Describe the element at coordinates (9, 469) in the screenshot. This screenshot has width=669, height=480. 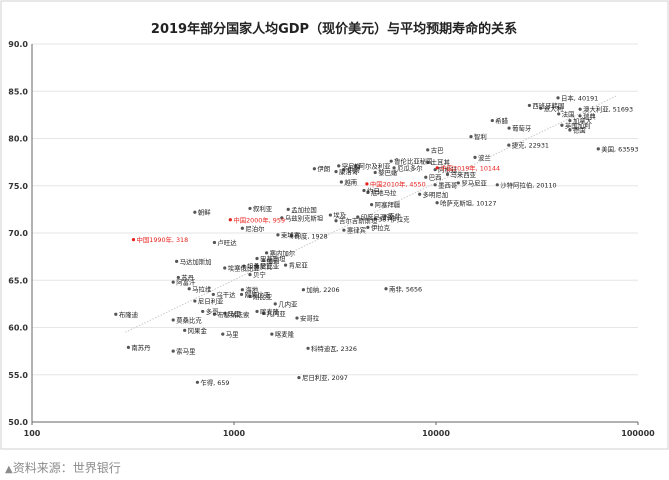
I see `source-marker-icon: ▲` at that location.